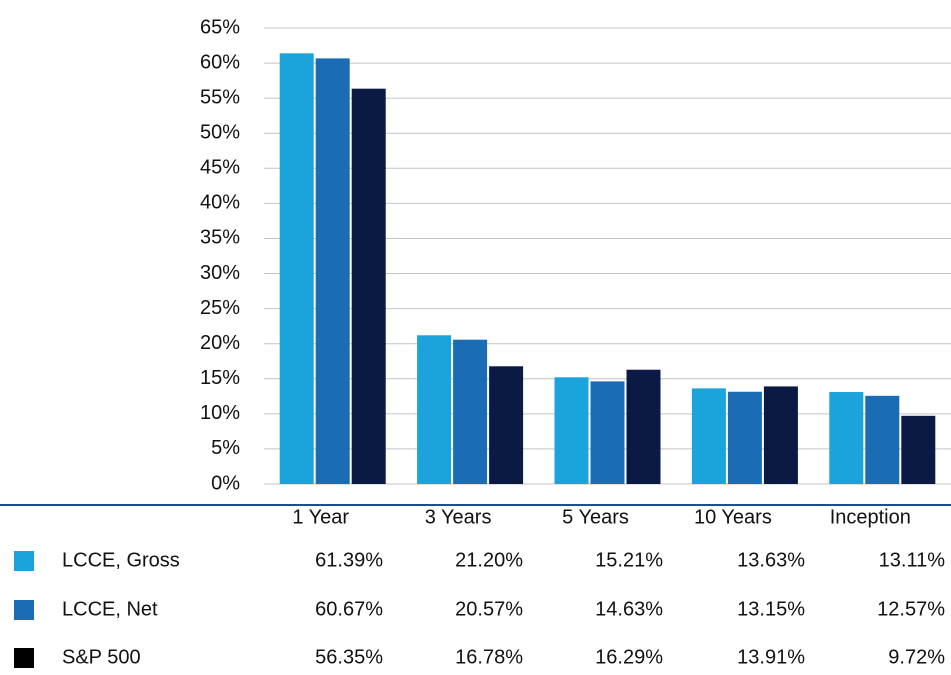  Describe the element at coordinates (121, 560) in the screenshot. I see `legend-label: LCCE, Gross` at that location.